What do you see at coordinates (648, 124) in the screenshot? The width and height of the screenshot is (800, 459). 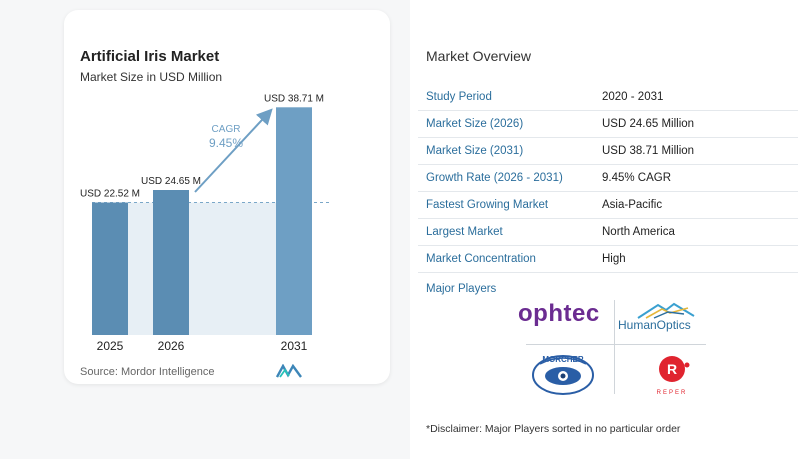 I see `row-value: USD 24.65 Million` at bounding box center [648, 124].